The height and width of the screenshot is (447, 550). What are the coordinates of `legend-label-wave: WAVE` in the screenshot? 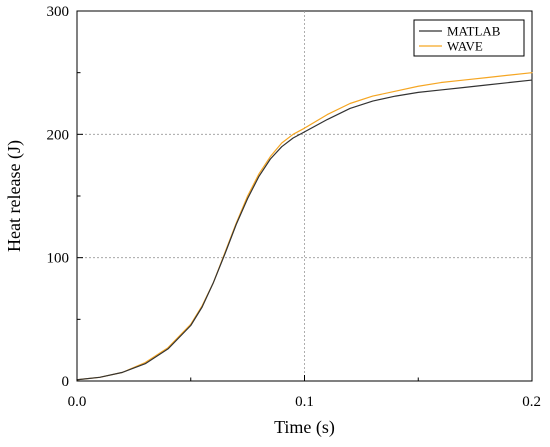 It's located at (465, 46).